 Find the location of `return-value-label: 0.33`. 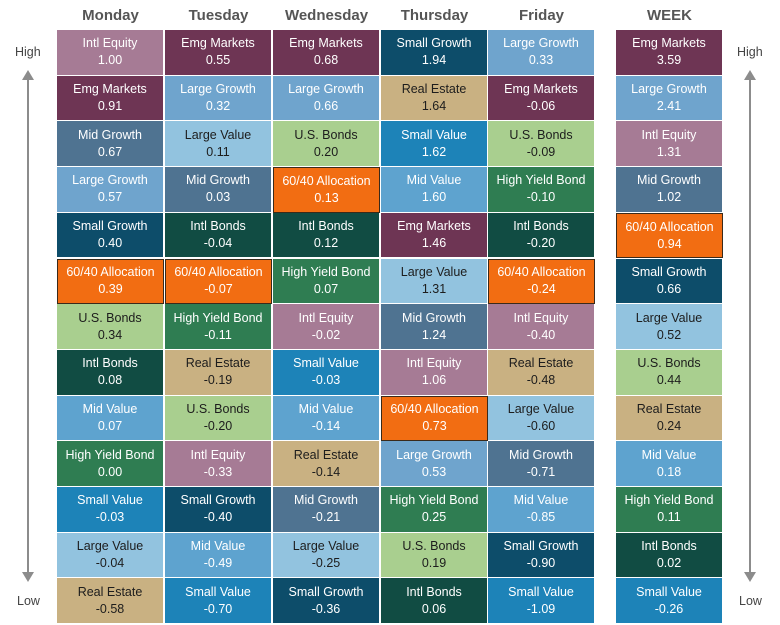

return-value-label: 0.33 is located at coordinates (541, 60).